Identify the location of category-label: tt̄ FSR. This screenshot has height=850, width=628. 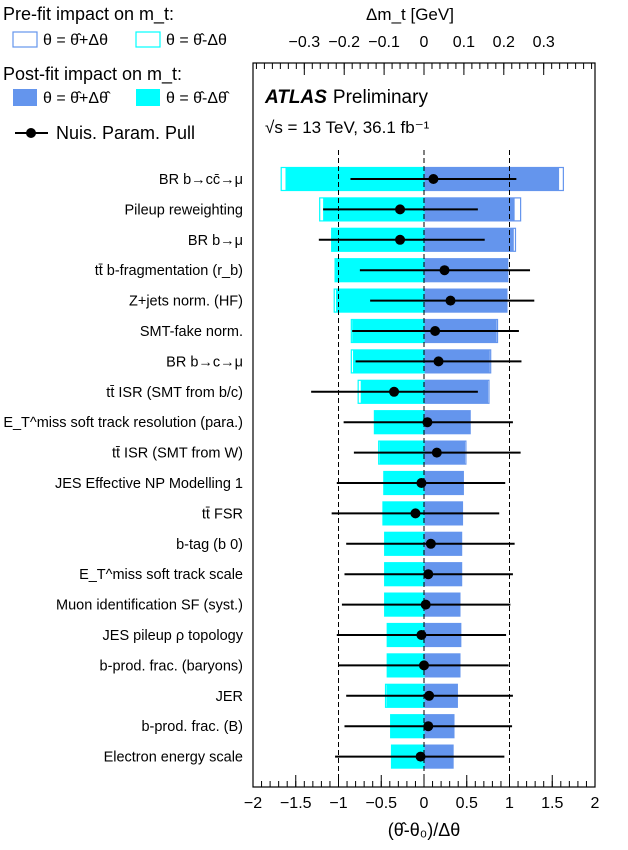
(222, 514).